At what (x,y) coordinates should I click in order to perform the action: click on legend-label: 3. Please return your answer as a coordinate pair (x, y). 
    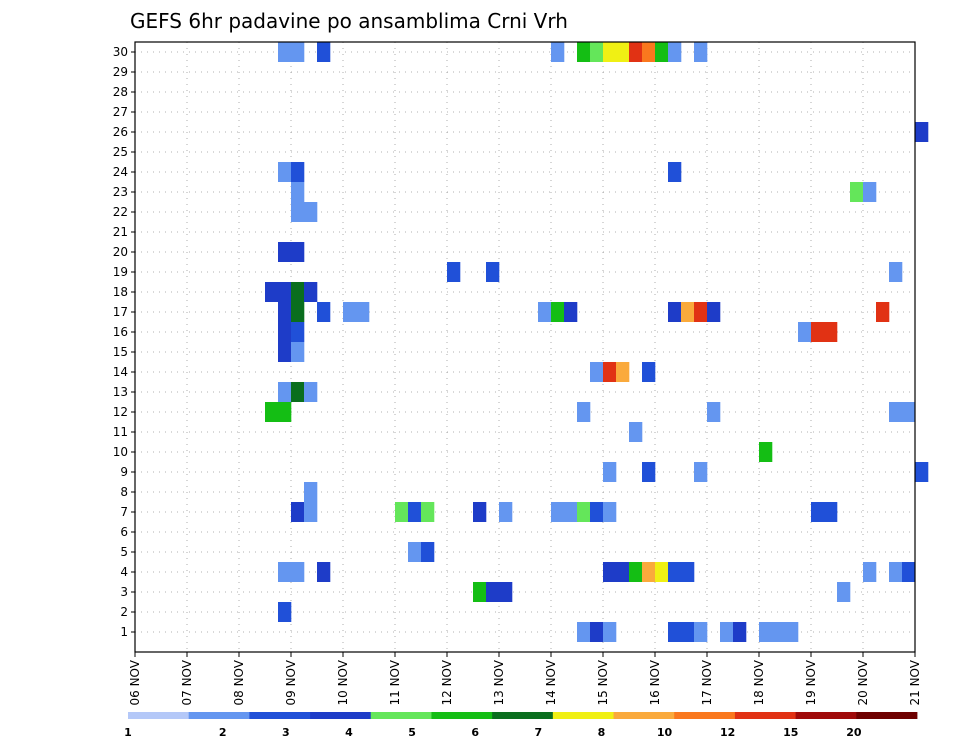
    Looking at the image, I should click on (286, 732).